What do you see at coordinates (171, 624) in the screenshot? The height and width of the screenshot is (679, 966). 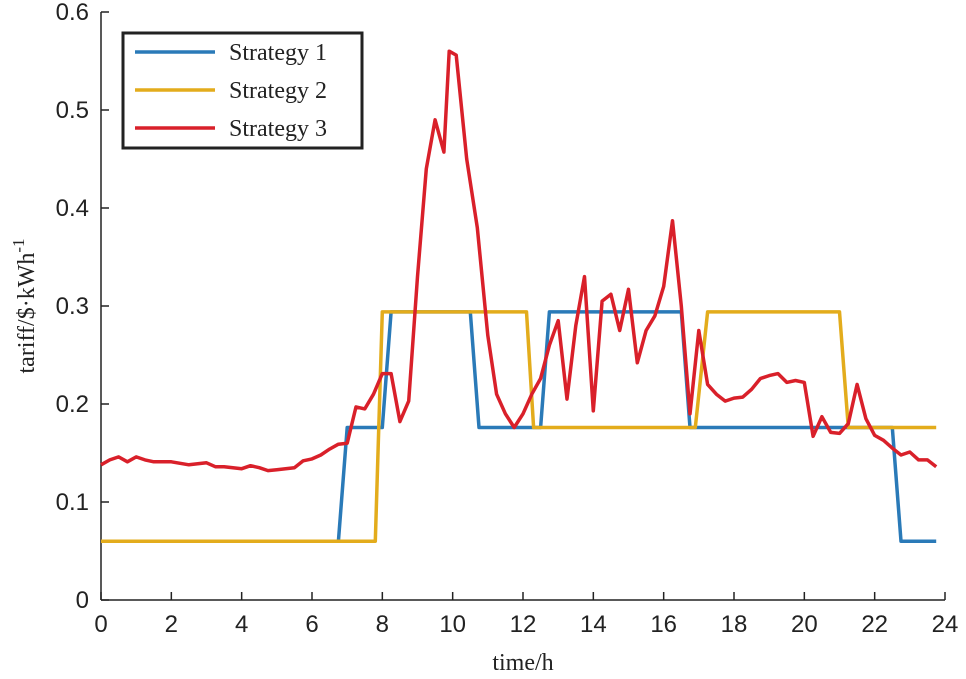 I see `x-tick-label: 2` at bounding box center [171, 624].